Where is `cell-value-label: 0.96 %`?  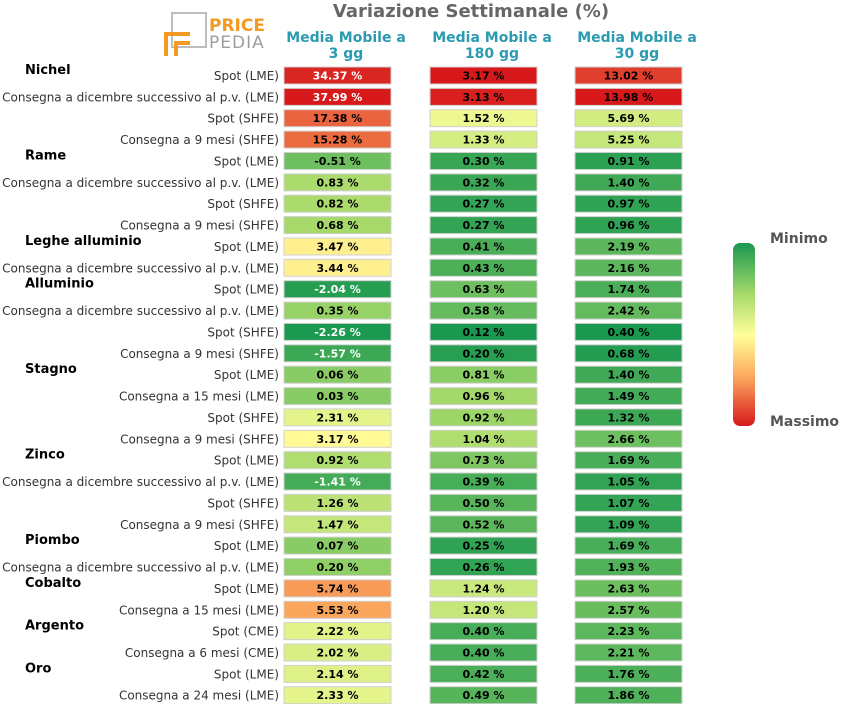 cell-value-label: 0.96 % is located at coordinates (484, 396).